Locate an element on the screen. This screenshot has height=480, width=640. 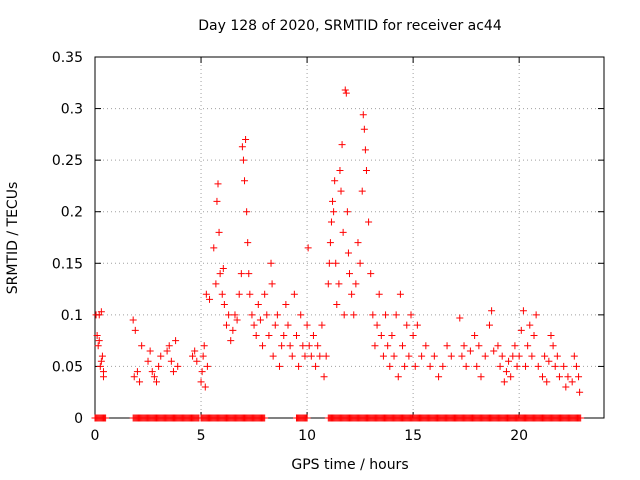
y-tick-label: 0.15 is located at coordinates (67, 264).